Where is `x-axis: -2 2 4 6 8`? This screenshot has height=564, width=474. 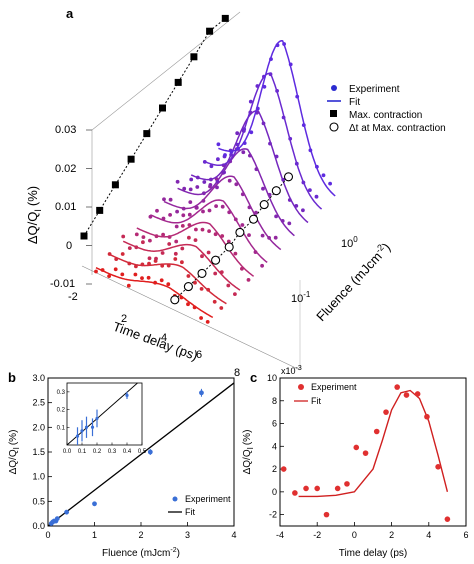
x-axis: -2 2 4 6 8 is located at coordinates (154, 335).